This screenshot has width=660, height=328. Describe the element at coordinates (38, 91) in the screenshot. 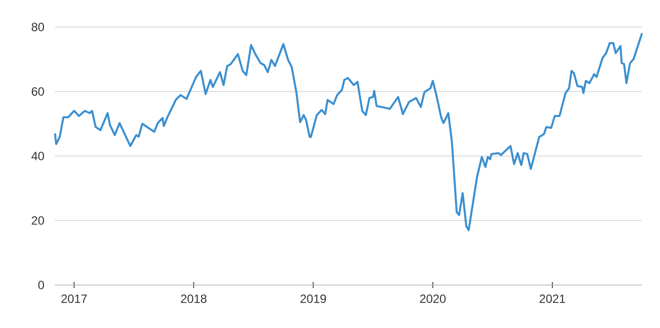

I see `y-tick-label: 60` at that location.